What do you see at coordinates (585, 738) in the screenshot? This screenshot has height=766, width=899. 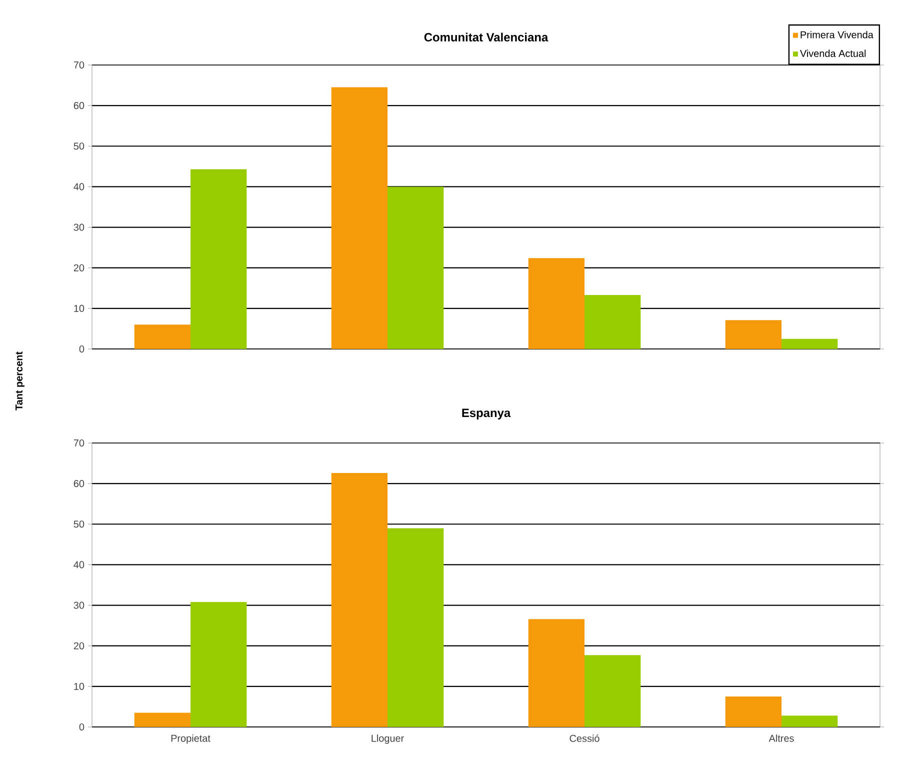 I see `x-tick-label: Cessió` at bounding box center [585, 738].